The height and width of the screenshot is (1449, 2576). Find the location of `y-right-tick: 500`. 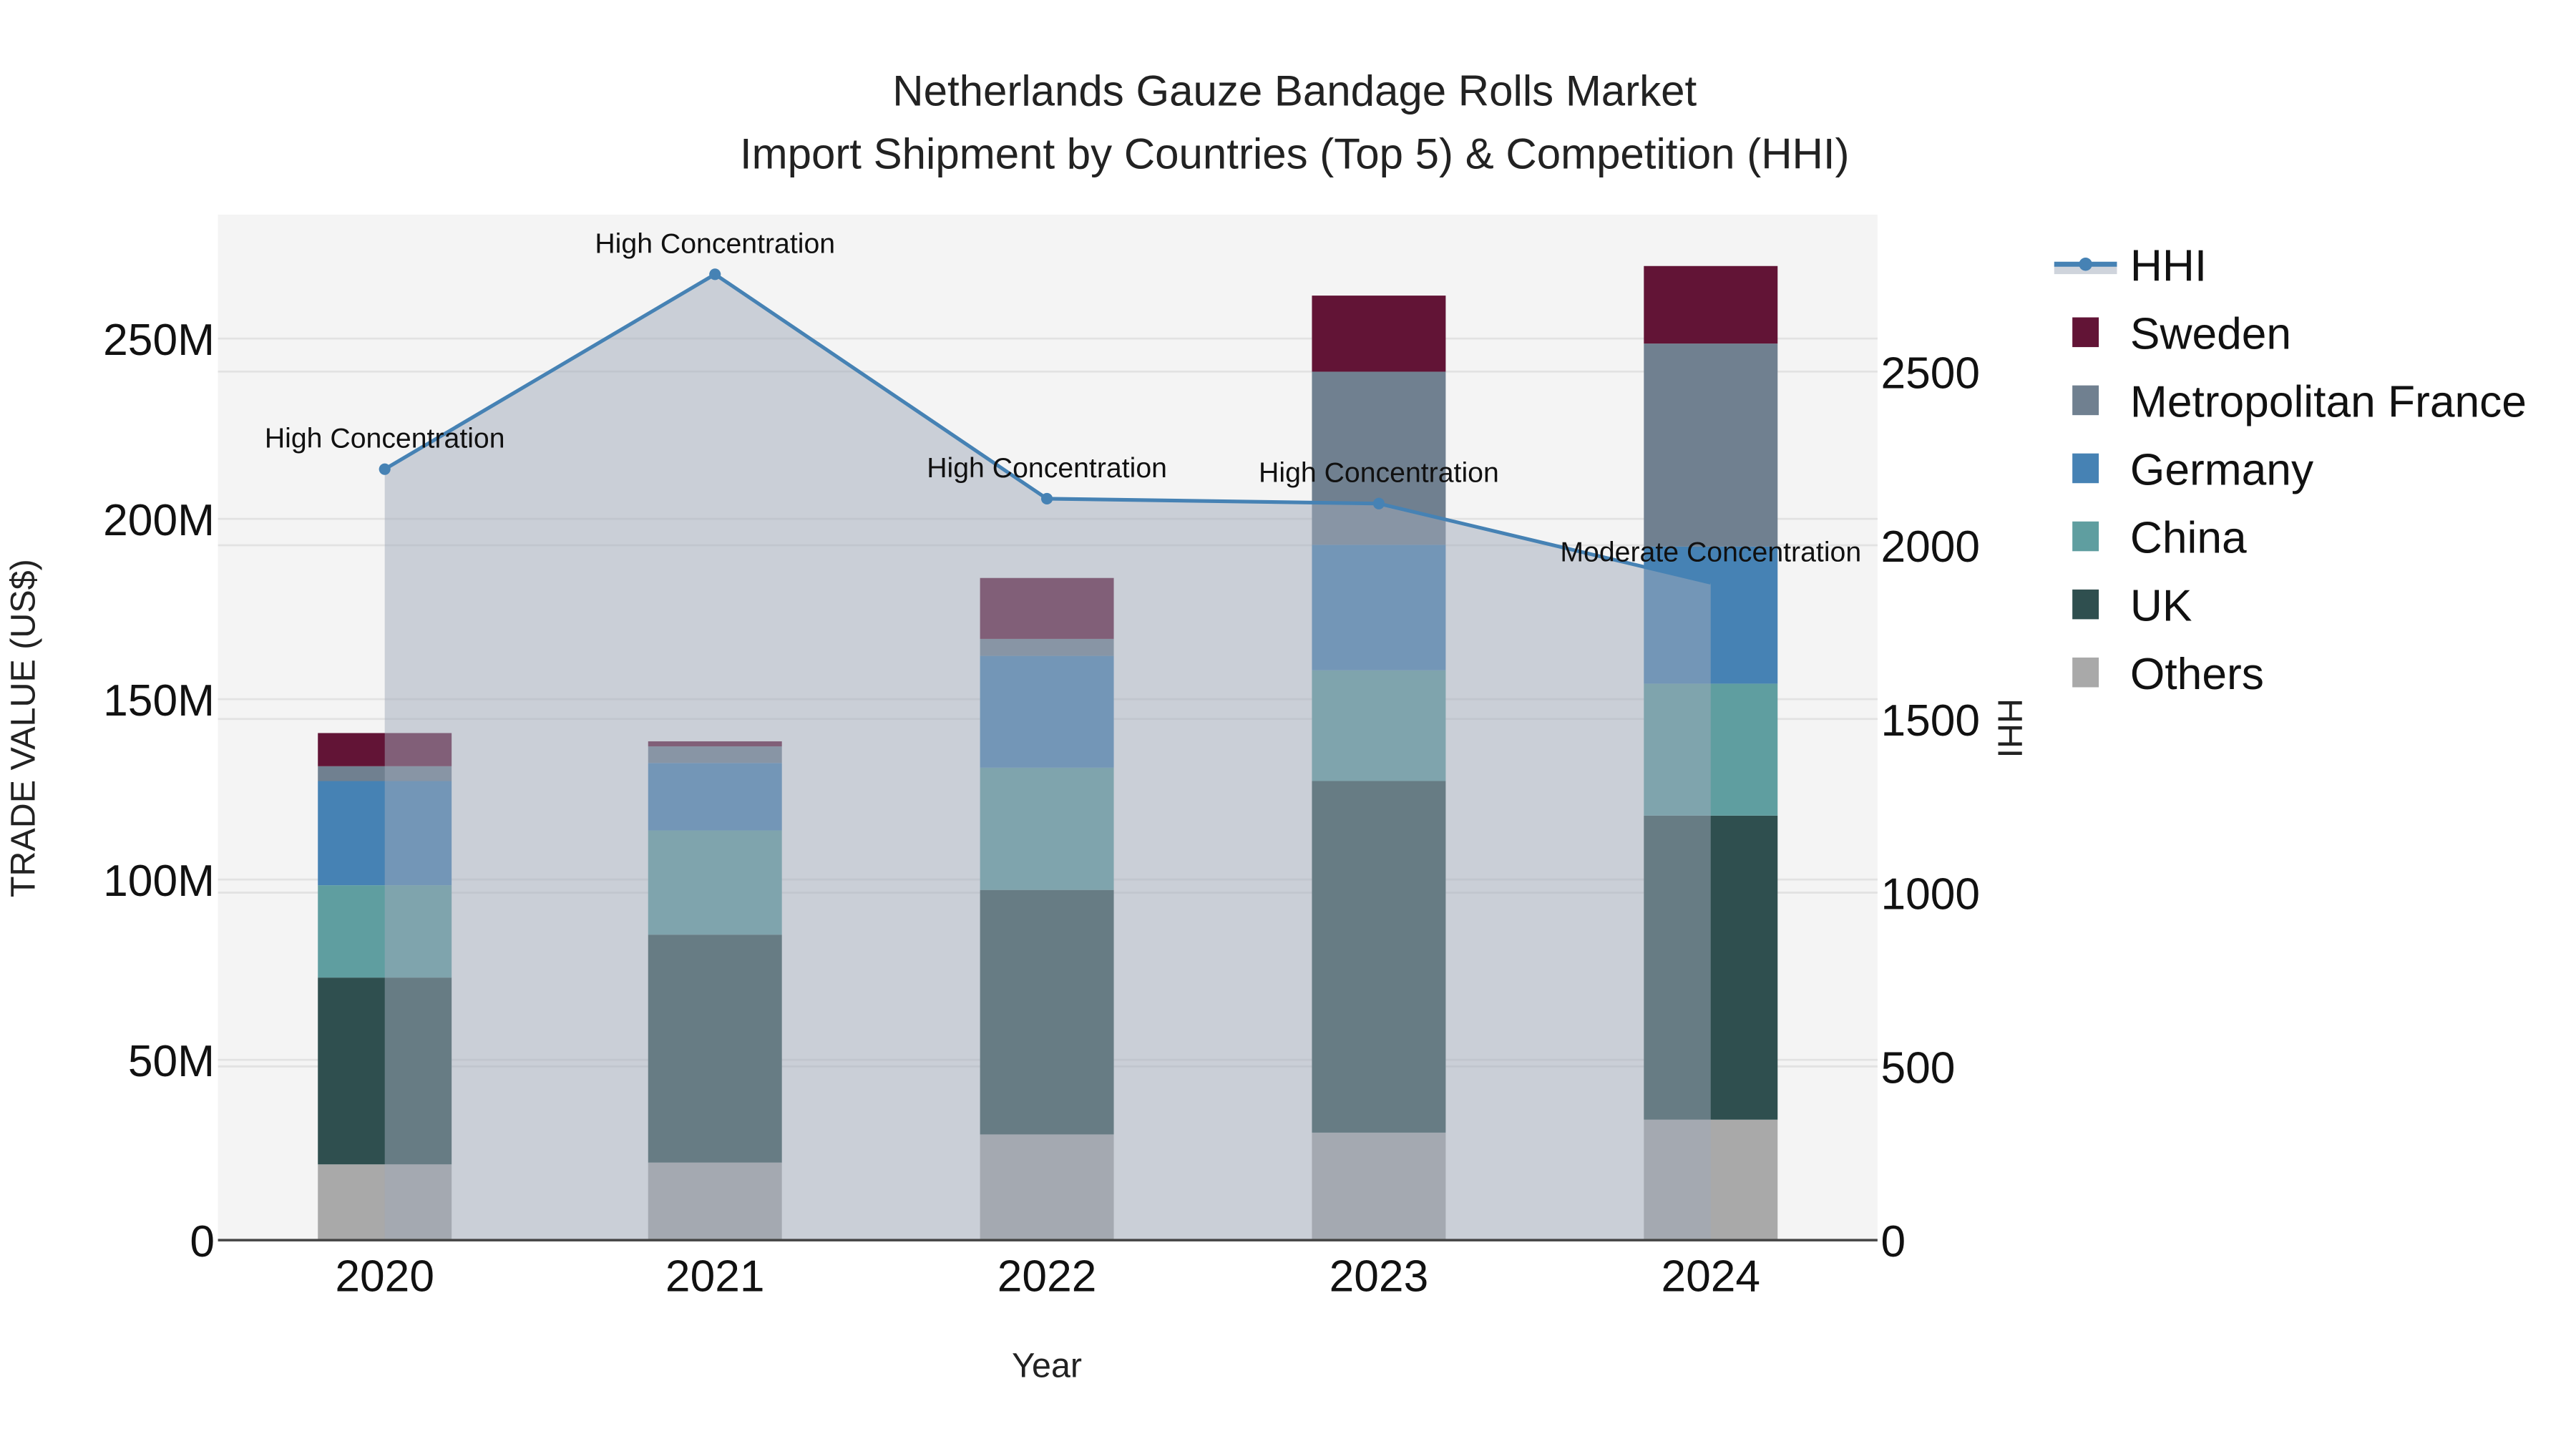

y-right-tick: 500 is located at coordinates (1917, 1068).